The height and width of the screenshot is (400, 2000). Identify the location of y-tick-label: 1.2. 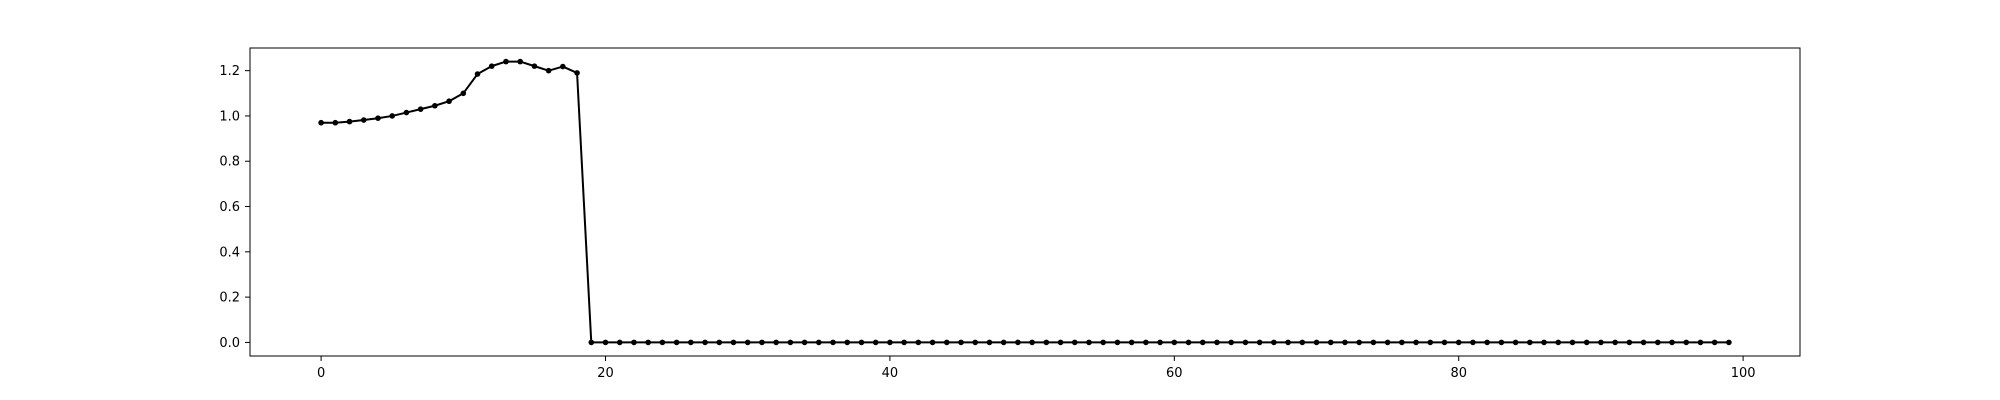
(229, 71).